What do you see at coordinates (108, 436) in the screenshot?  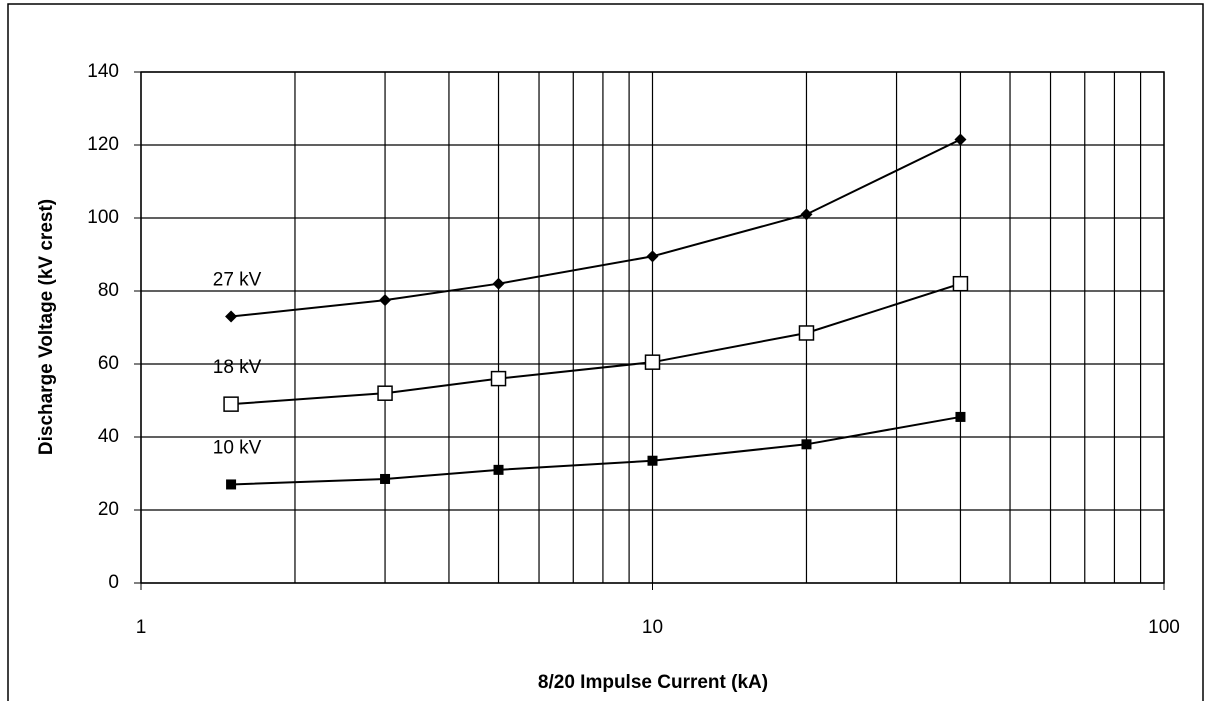 I see `y-tick-label: 40` at bounding box center [108, 436].